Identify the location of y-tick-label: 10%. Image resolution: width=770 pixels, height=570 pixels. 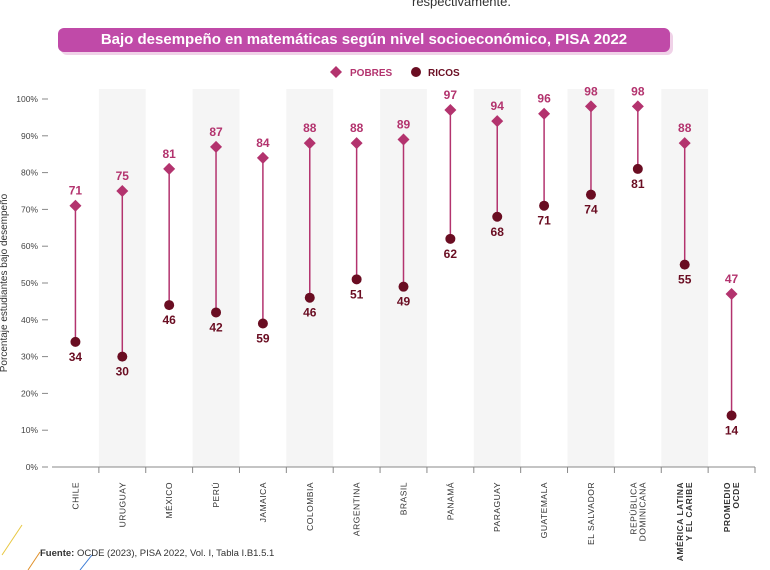
(29, 430).